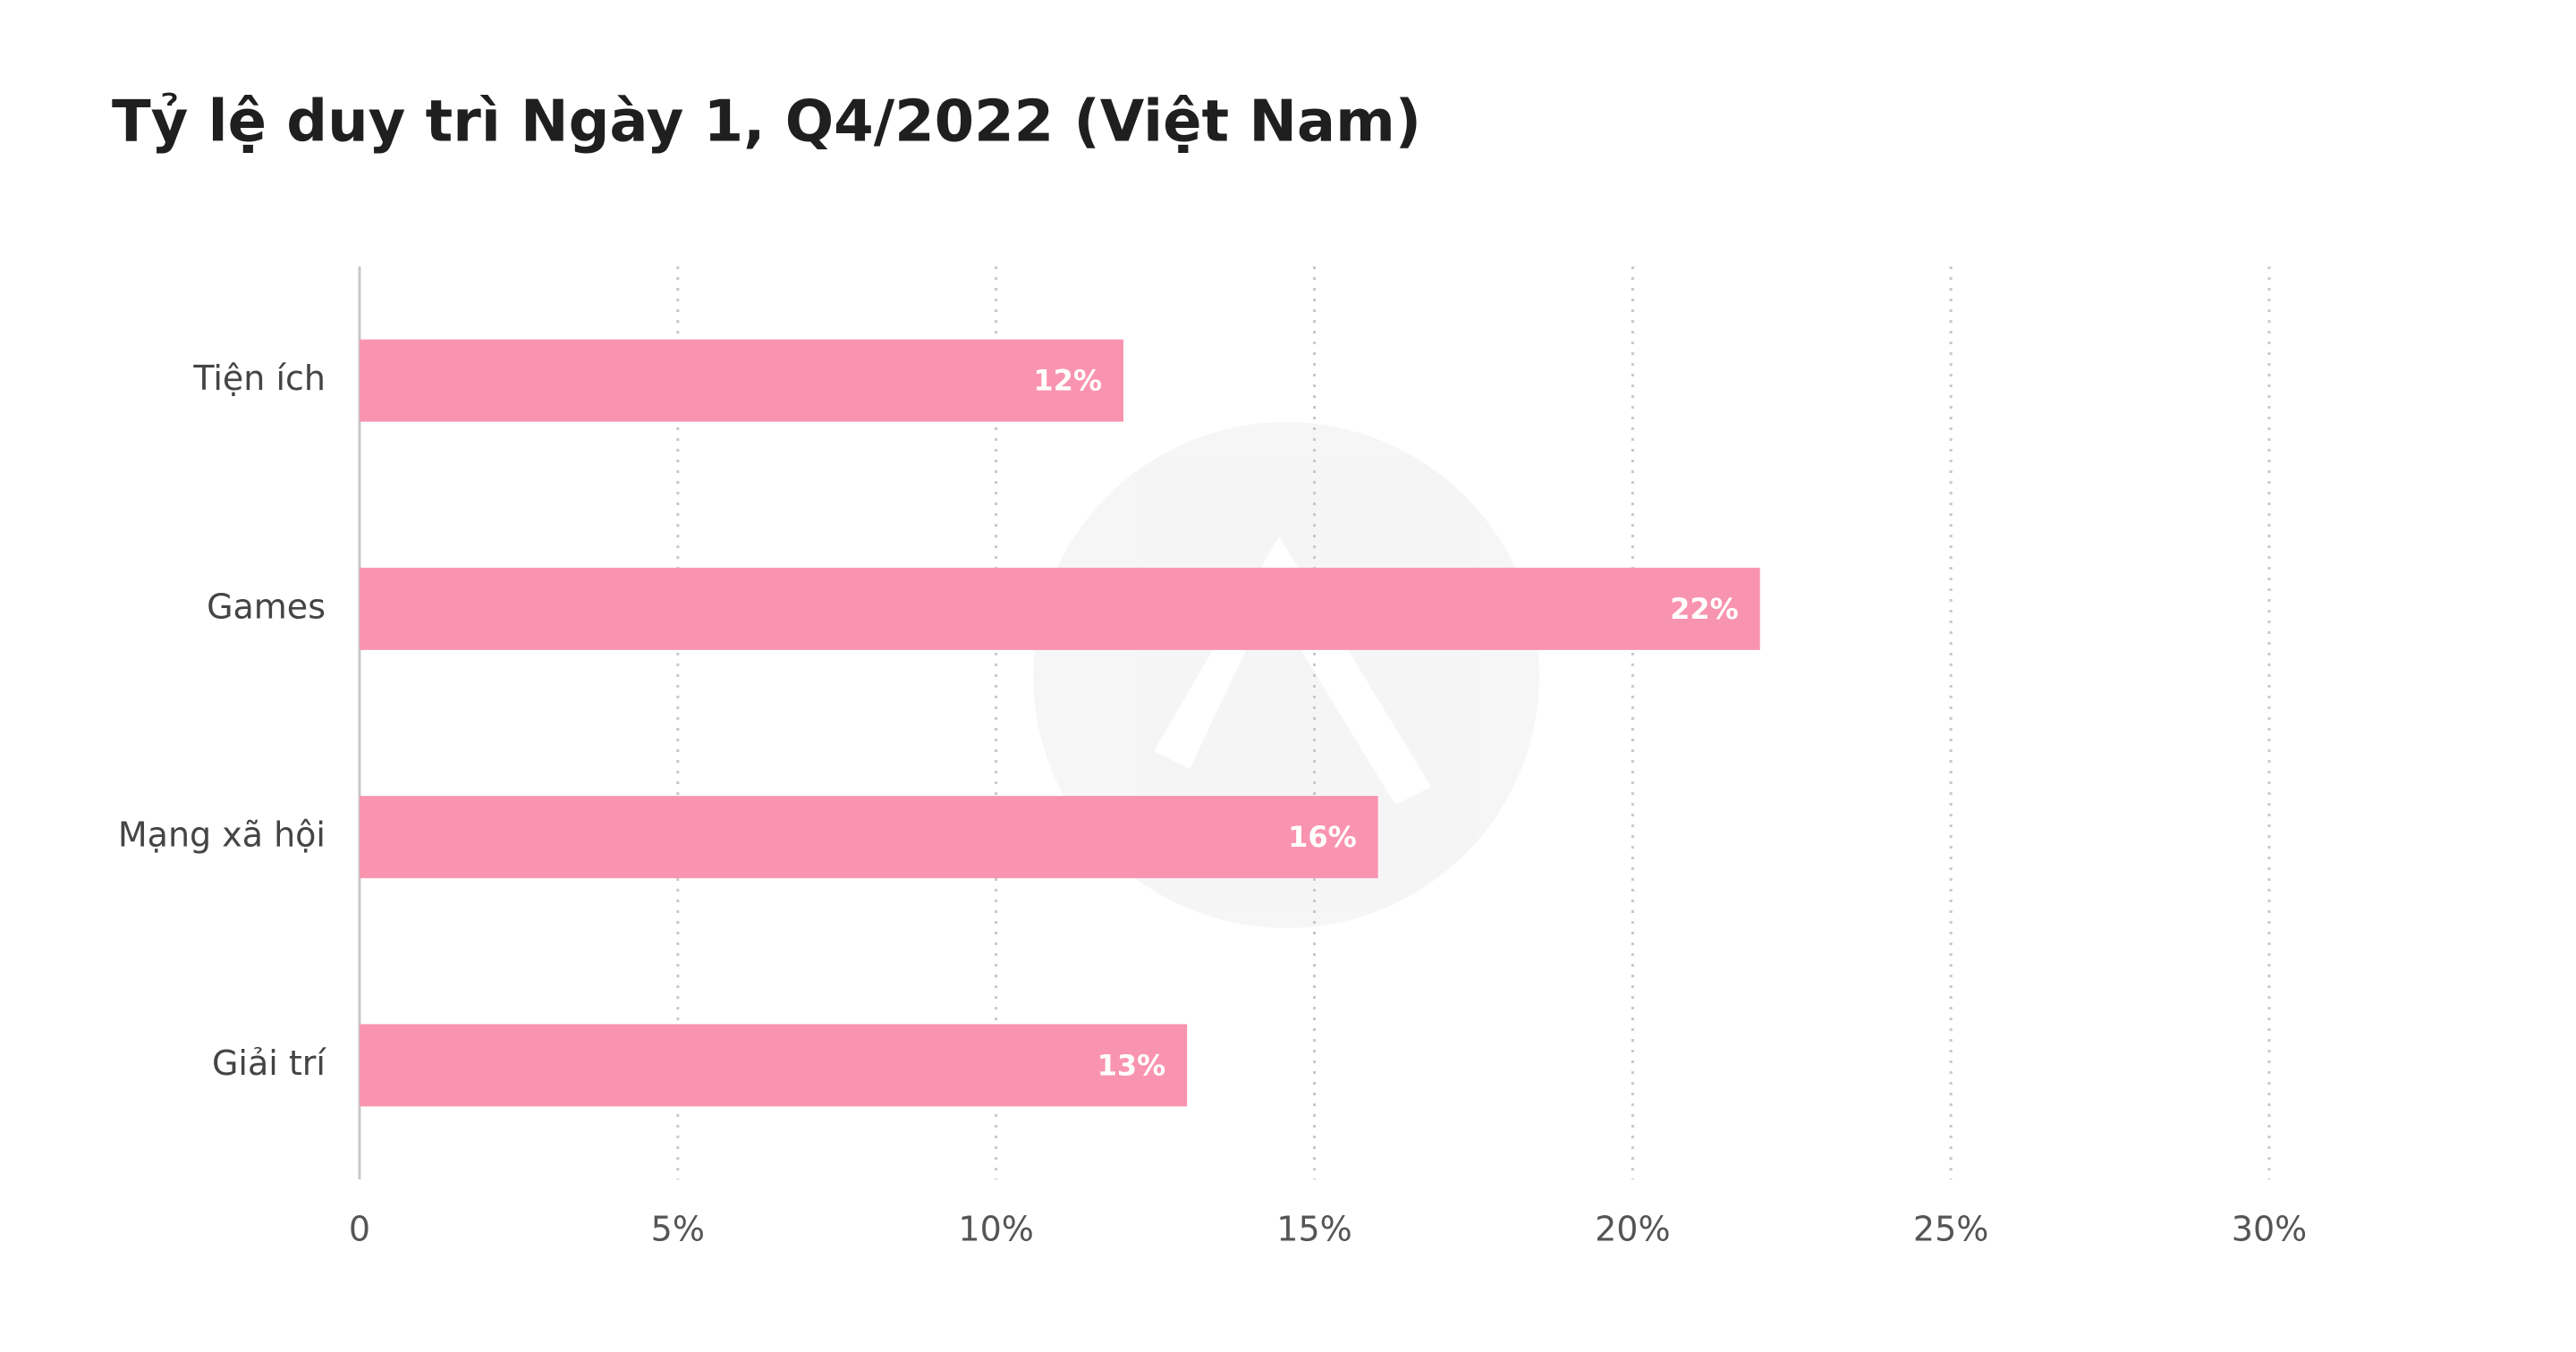 The height and width of the screenshot is (1352, 2576). I want to click on x-tick-label: 5%, so click(678, 1229).